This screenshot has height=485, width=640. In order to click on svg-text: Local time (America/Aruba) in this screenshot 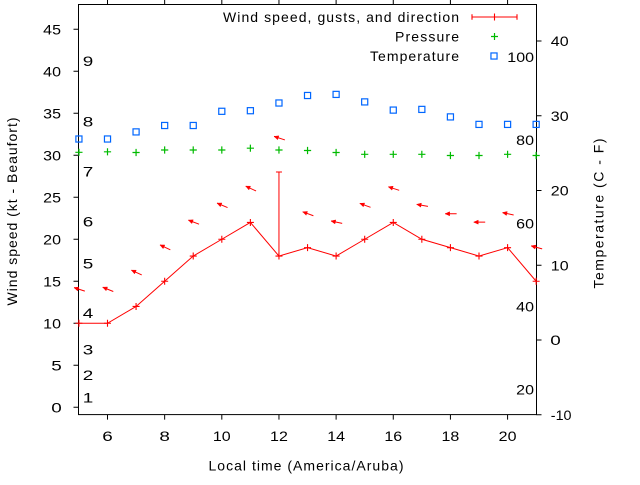, I will do `click(306, 466)`.